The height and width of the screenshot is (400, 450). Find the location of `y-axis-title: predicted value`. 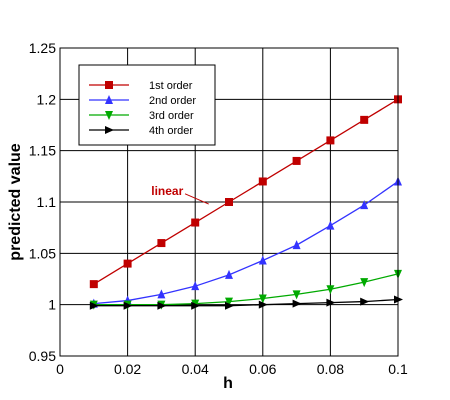

y-axis-title: predicted value is located at coordinates (15, 201).